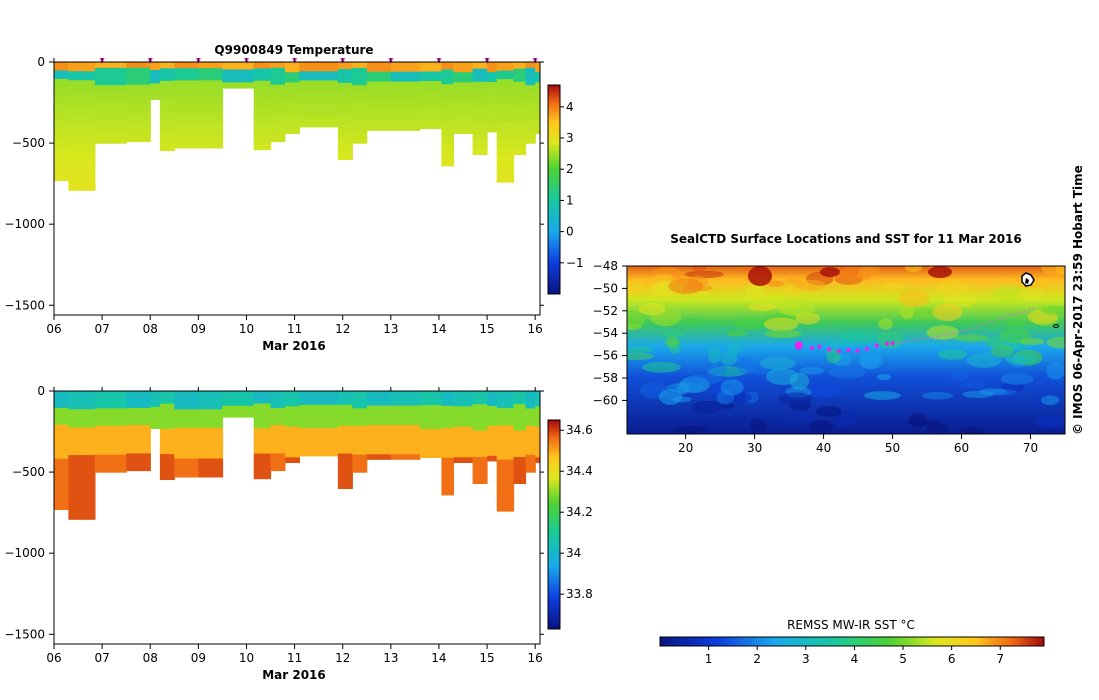 Image resolution: width=1099 pixels, height=700 pixels. Describe the element at coordinates (848, 350) in the screenshot. I see `seal-location` at that location.